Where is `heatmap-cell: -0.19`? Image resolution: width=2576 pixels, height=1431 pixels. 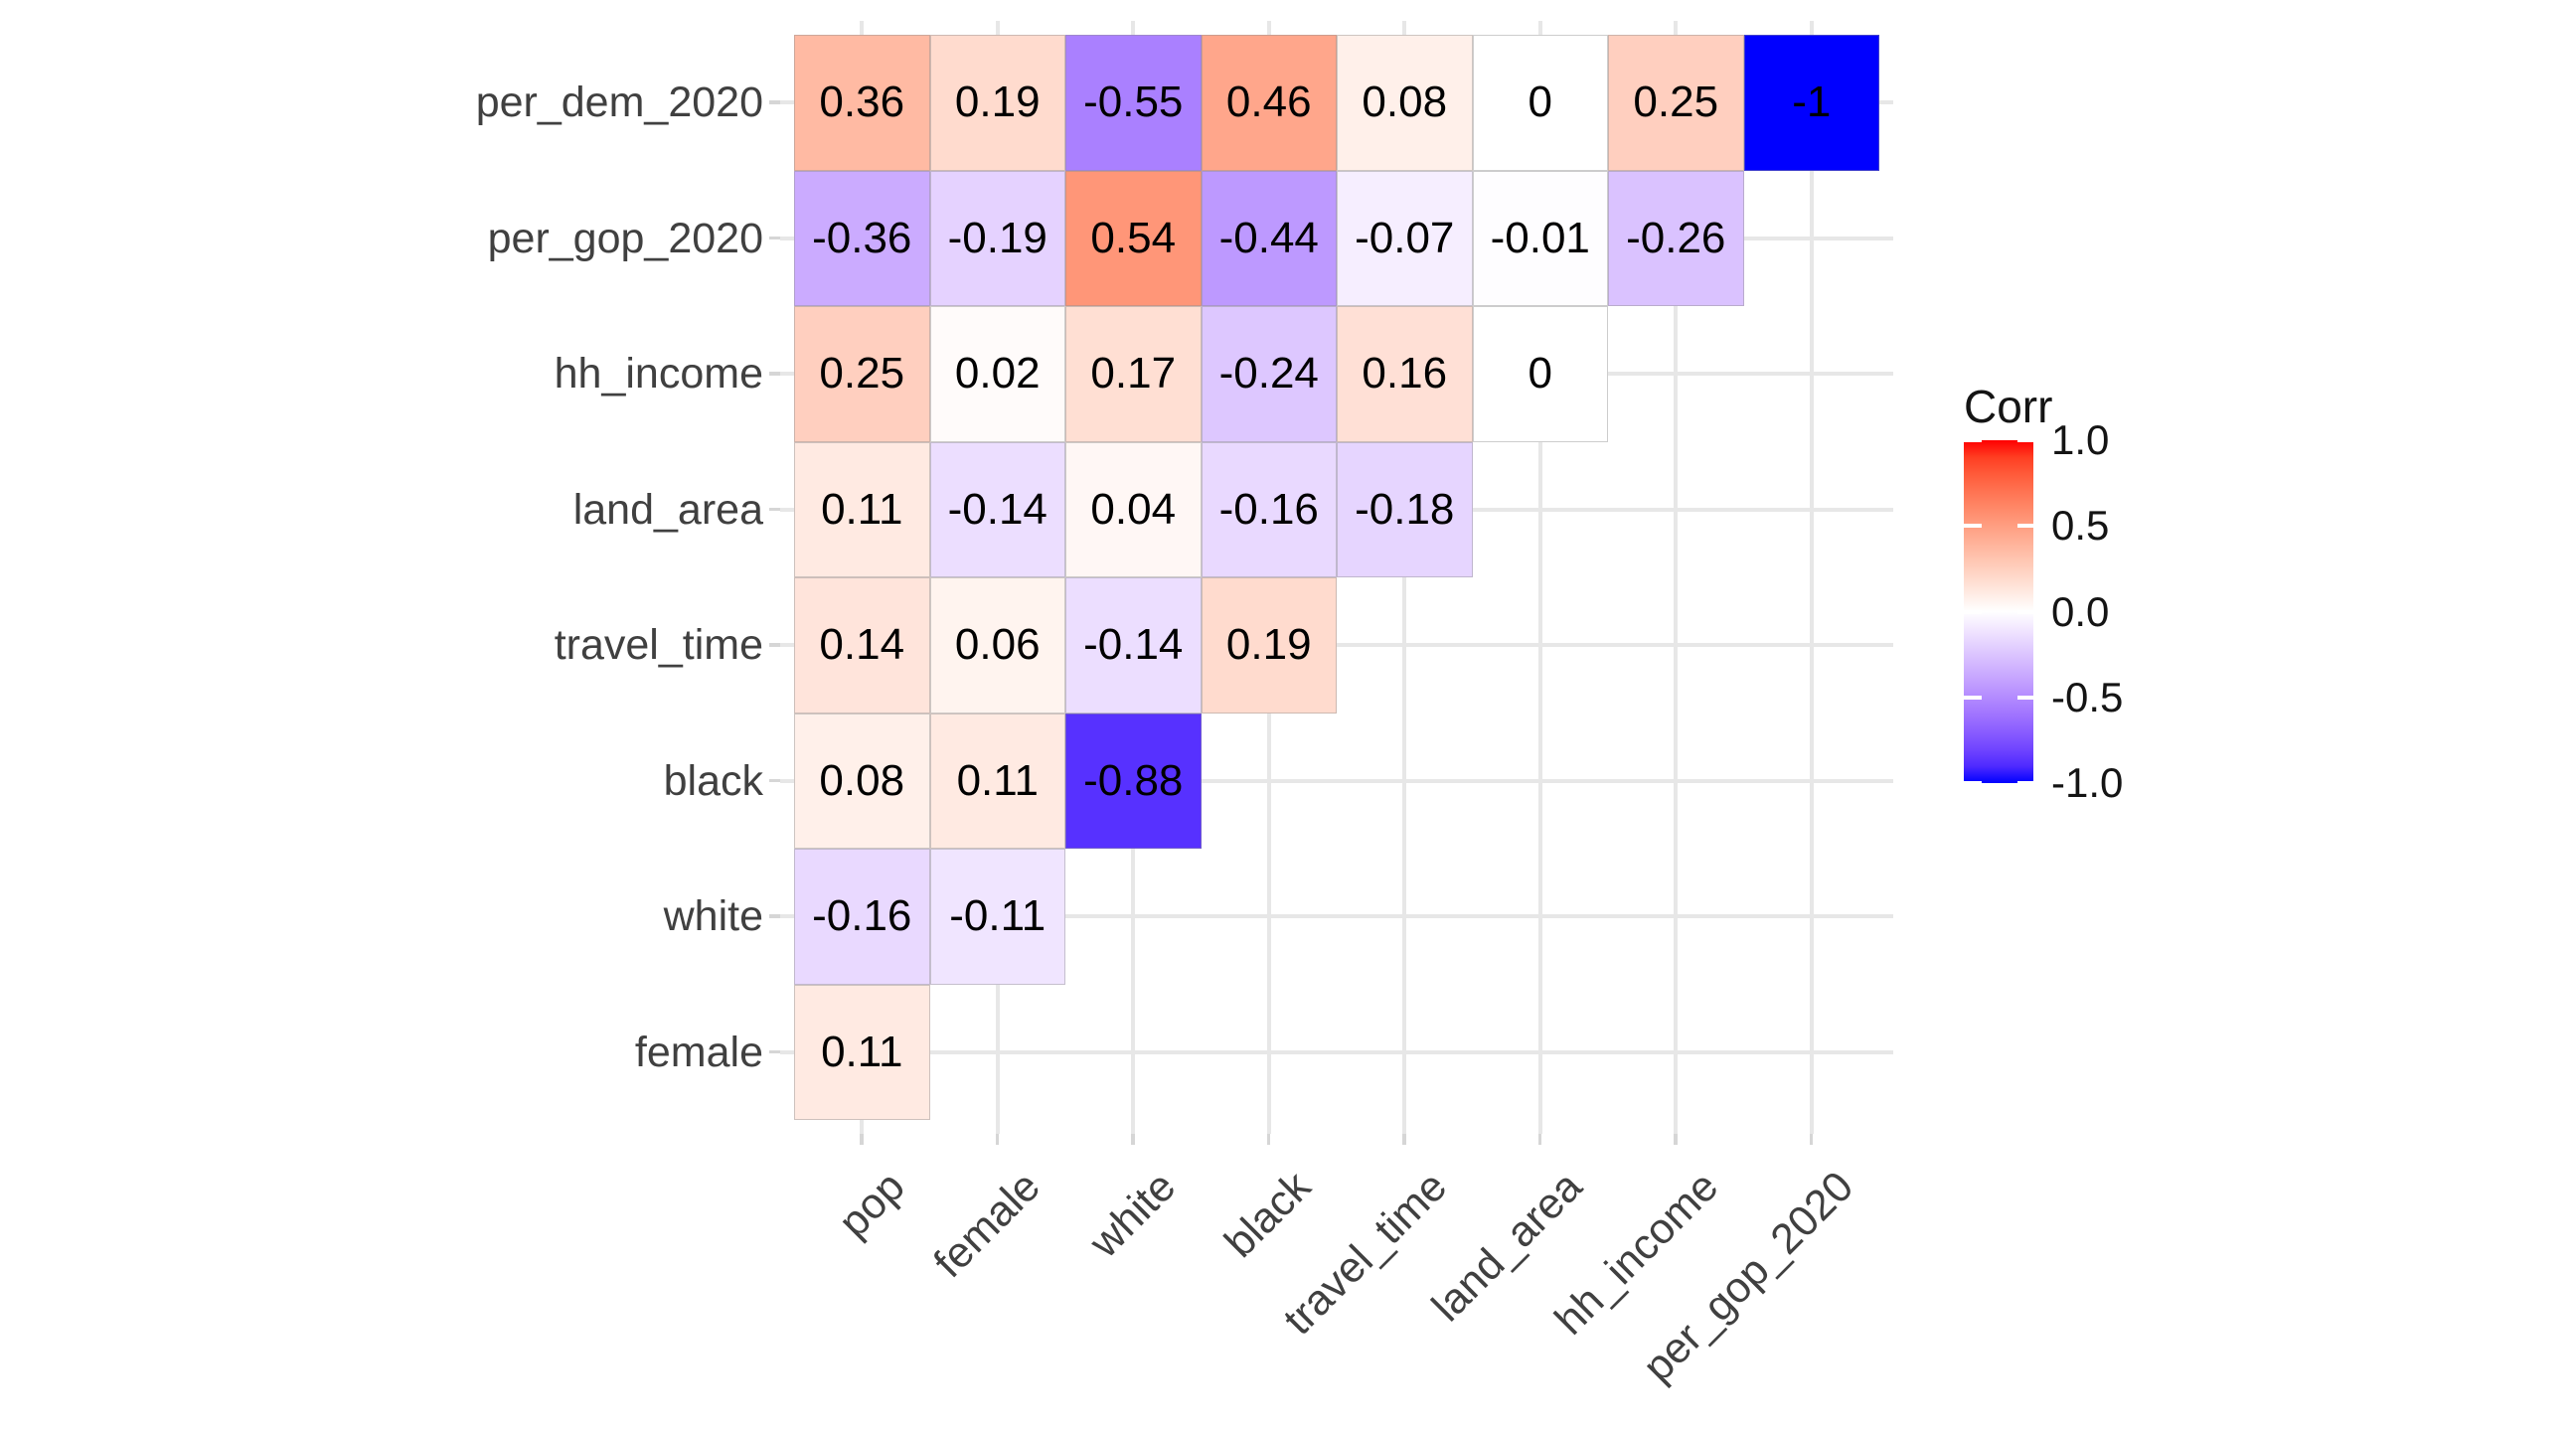
heatmap-cell: -0.19 is located at coordinates (997, 238).